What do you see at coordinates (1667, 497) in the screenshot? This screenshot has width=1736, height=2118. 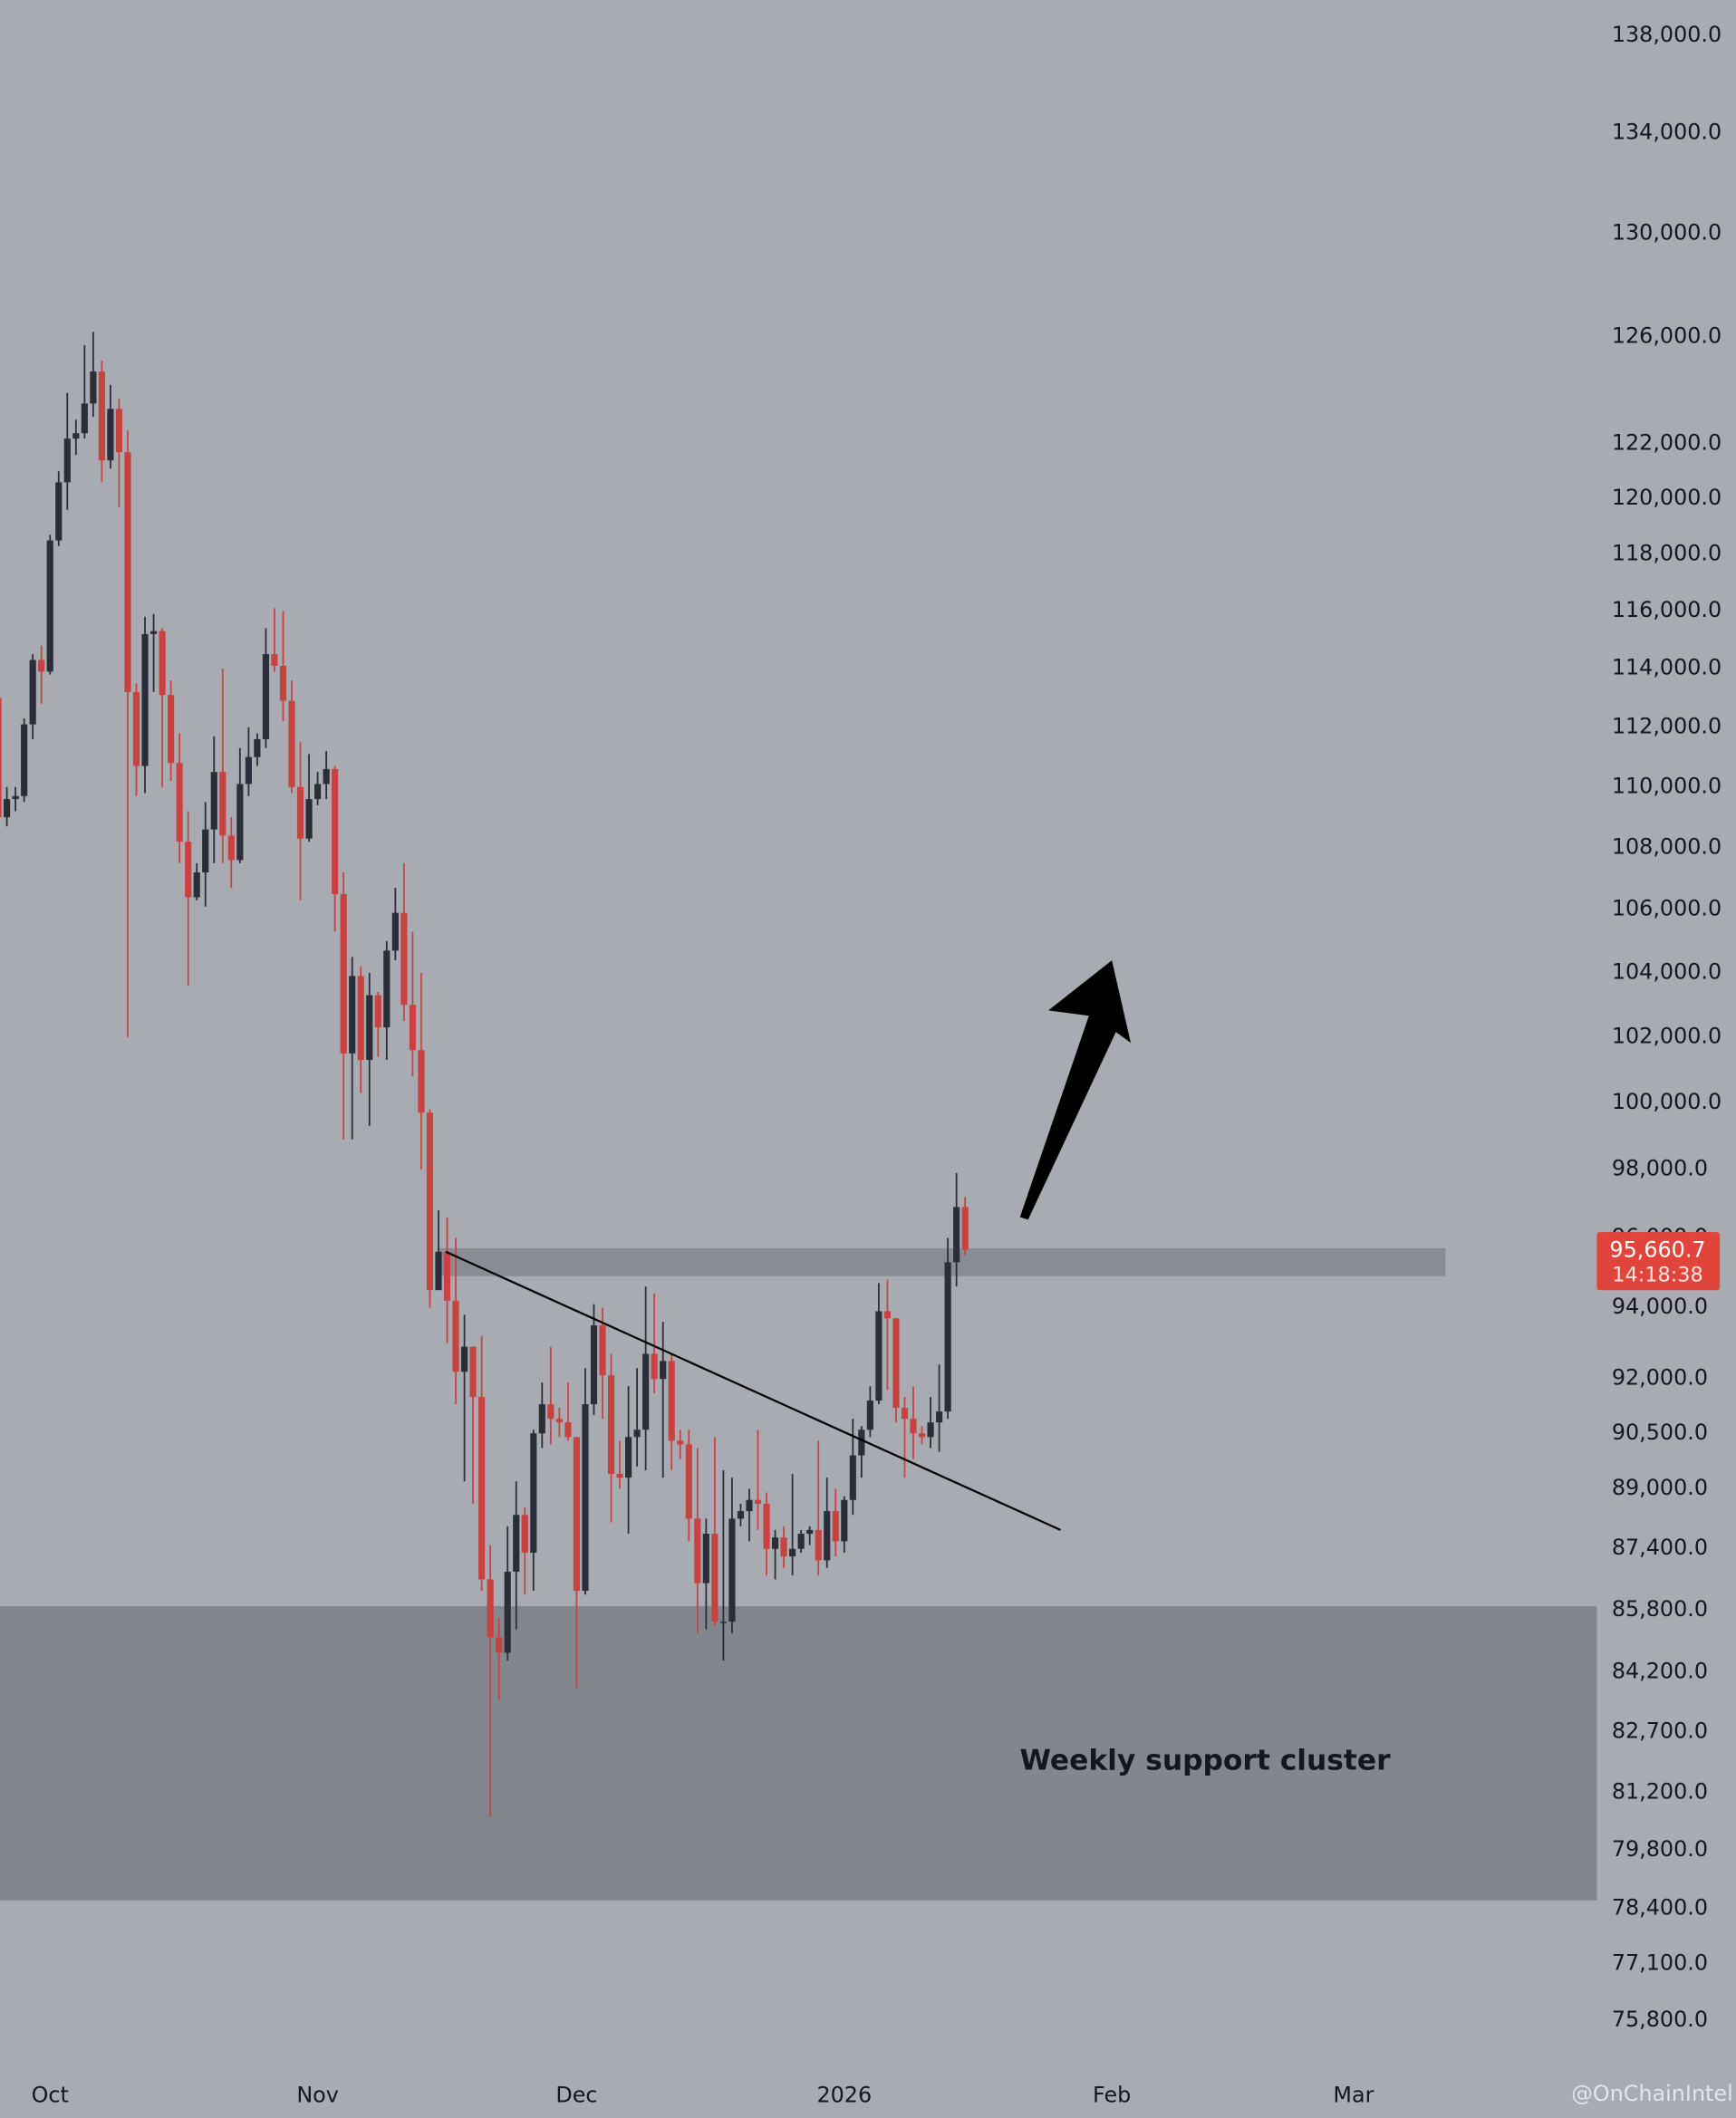 I see `y-tick-label: 120,000.0` at bounding box center [1667, 497].